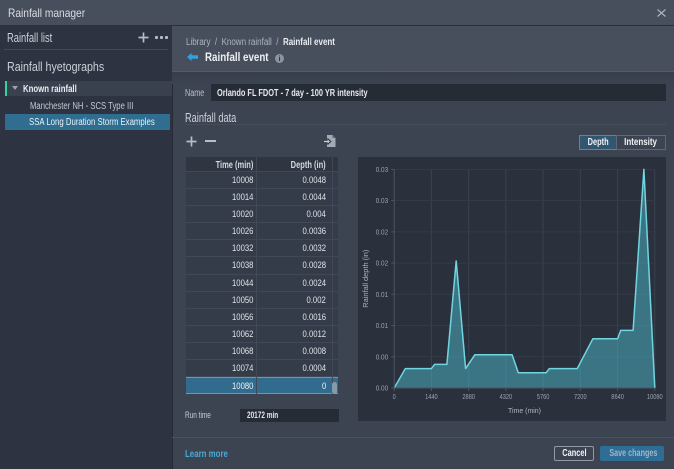 The image size is (674, 469). I want to click on svg-text: Time (min), so click(524, 410).